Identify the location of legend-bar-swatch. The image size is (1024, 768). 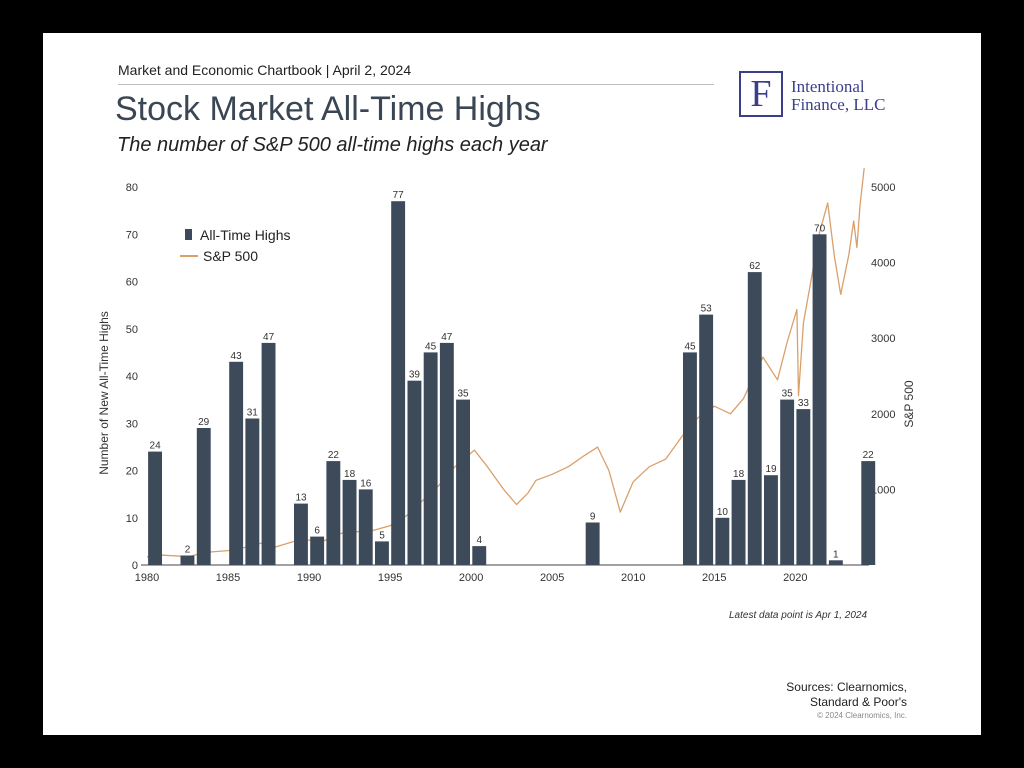
(188, 234).